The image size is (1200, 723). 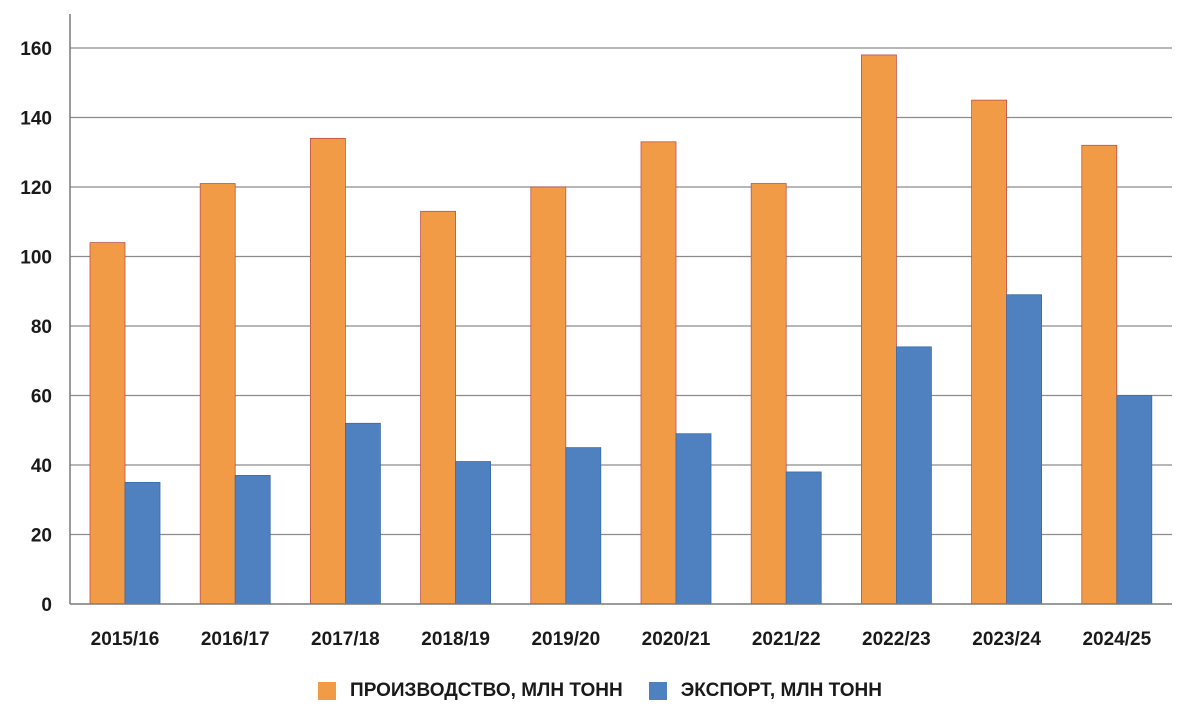 I want to click on legend-item-production: ПРОИЗВОДСТВО, МЛН ТОНН, so click(x=470, y=691).